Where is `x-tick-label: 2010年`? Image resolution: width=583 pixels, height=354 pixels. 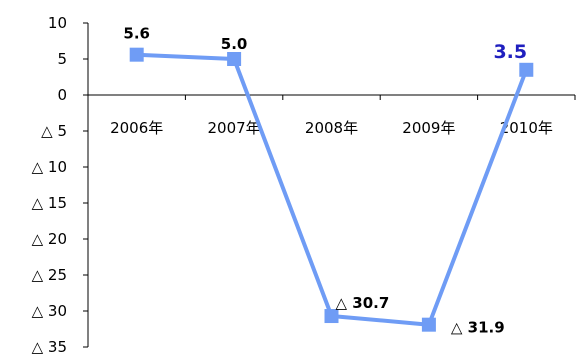
x-tick-label: 2010年 is located at coordinates (526, 128).